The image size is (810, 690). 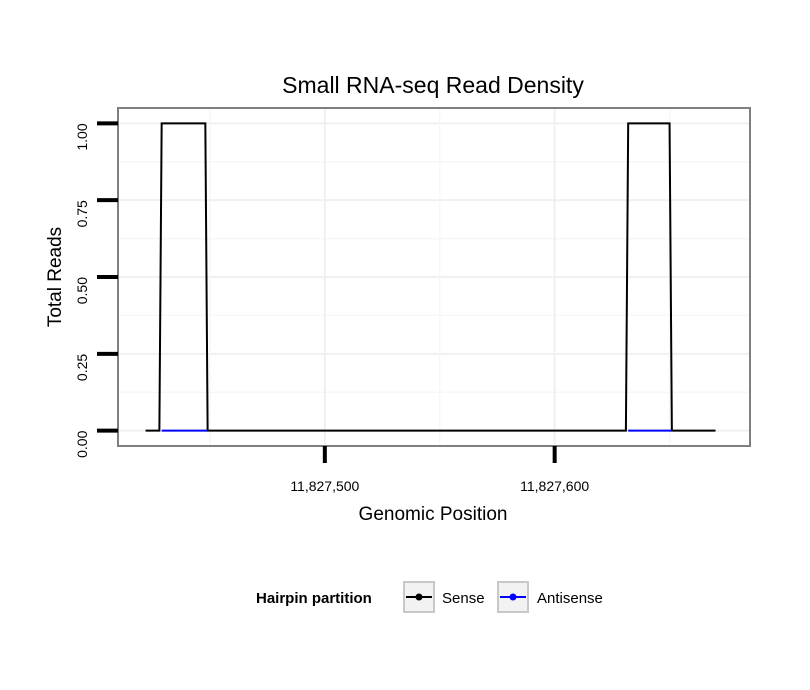 I want to click on y-tick-label: 1.00, so click(x=82, y=136).